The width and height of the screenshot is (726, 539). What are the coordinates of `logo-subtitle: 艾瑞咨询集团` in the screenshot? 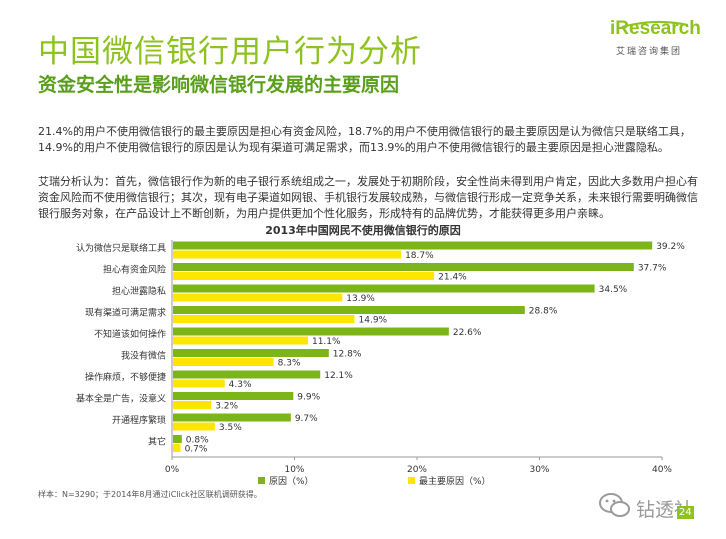 It's located at (649, 52).